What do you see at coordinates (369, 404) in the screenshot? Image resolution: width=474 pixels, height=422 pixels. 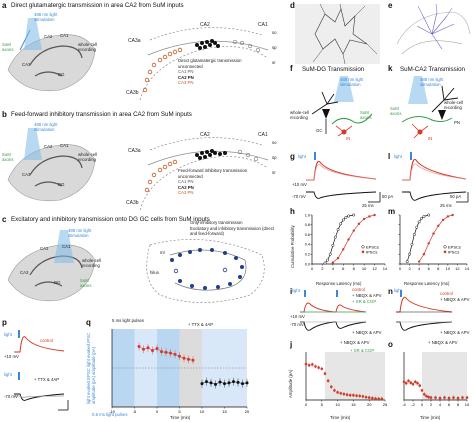 I see `x-tick-label: 20` at bounding box center [369, 404].